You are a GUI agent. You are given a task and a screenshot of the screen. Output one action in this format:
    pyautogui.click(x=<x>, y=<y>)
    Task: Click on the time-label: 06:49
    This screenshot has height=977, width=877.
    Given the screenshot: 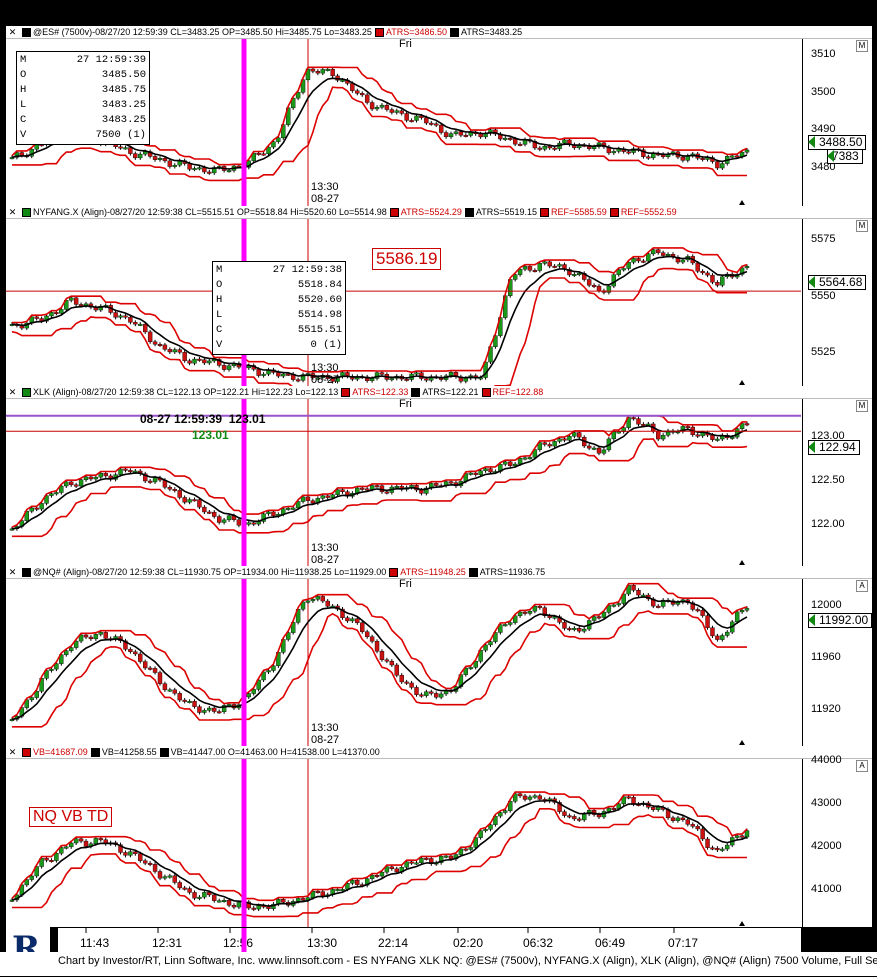 What is the action you would take?
    pyautogui.click(x=610, y=943)
    